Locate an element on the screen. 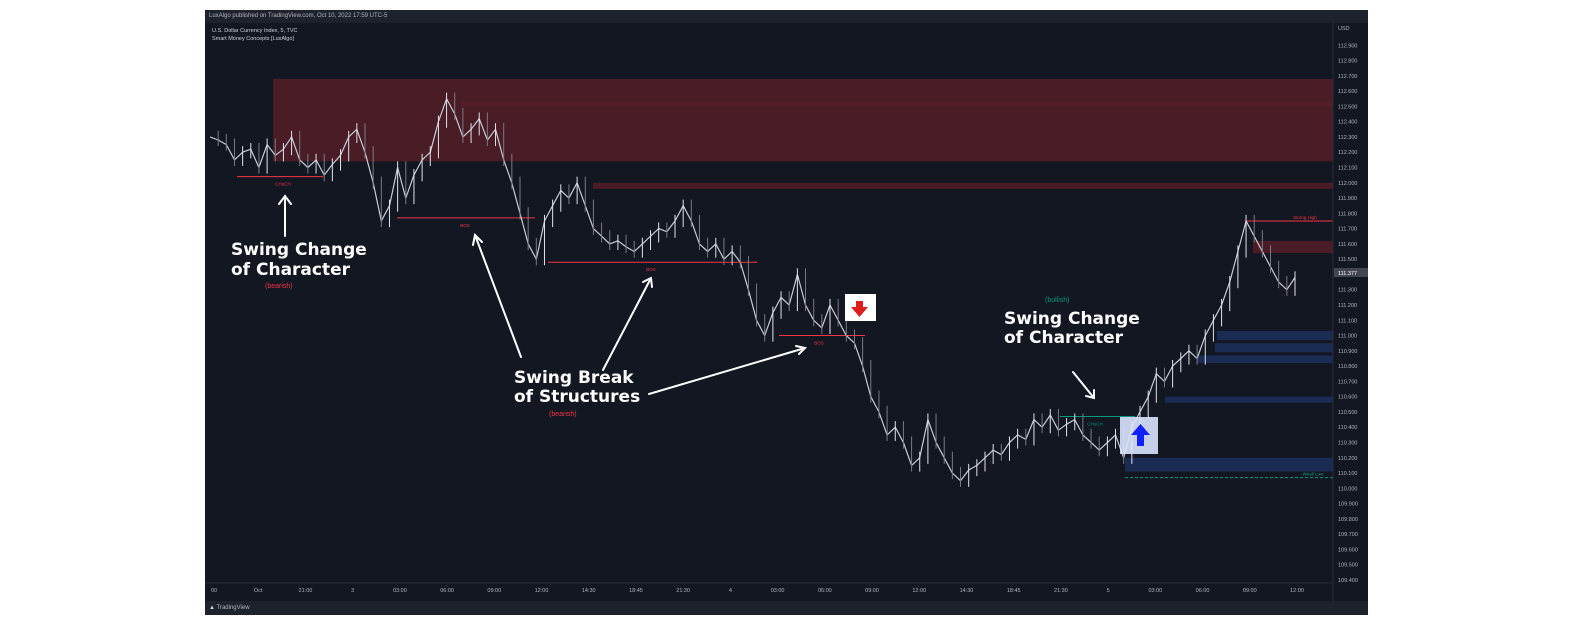 Image resolution: width=1575 pixels, height=619 pixels. x-tick-label: 14:30 is located at coordinates (589, 591).